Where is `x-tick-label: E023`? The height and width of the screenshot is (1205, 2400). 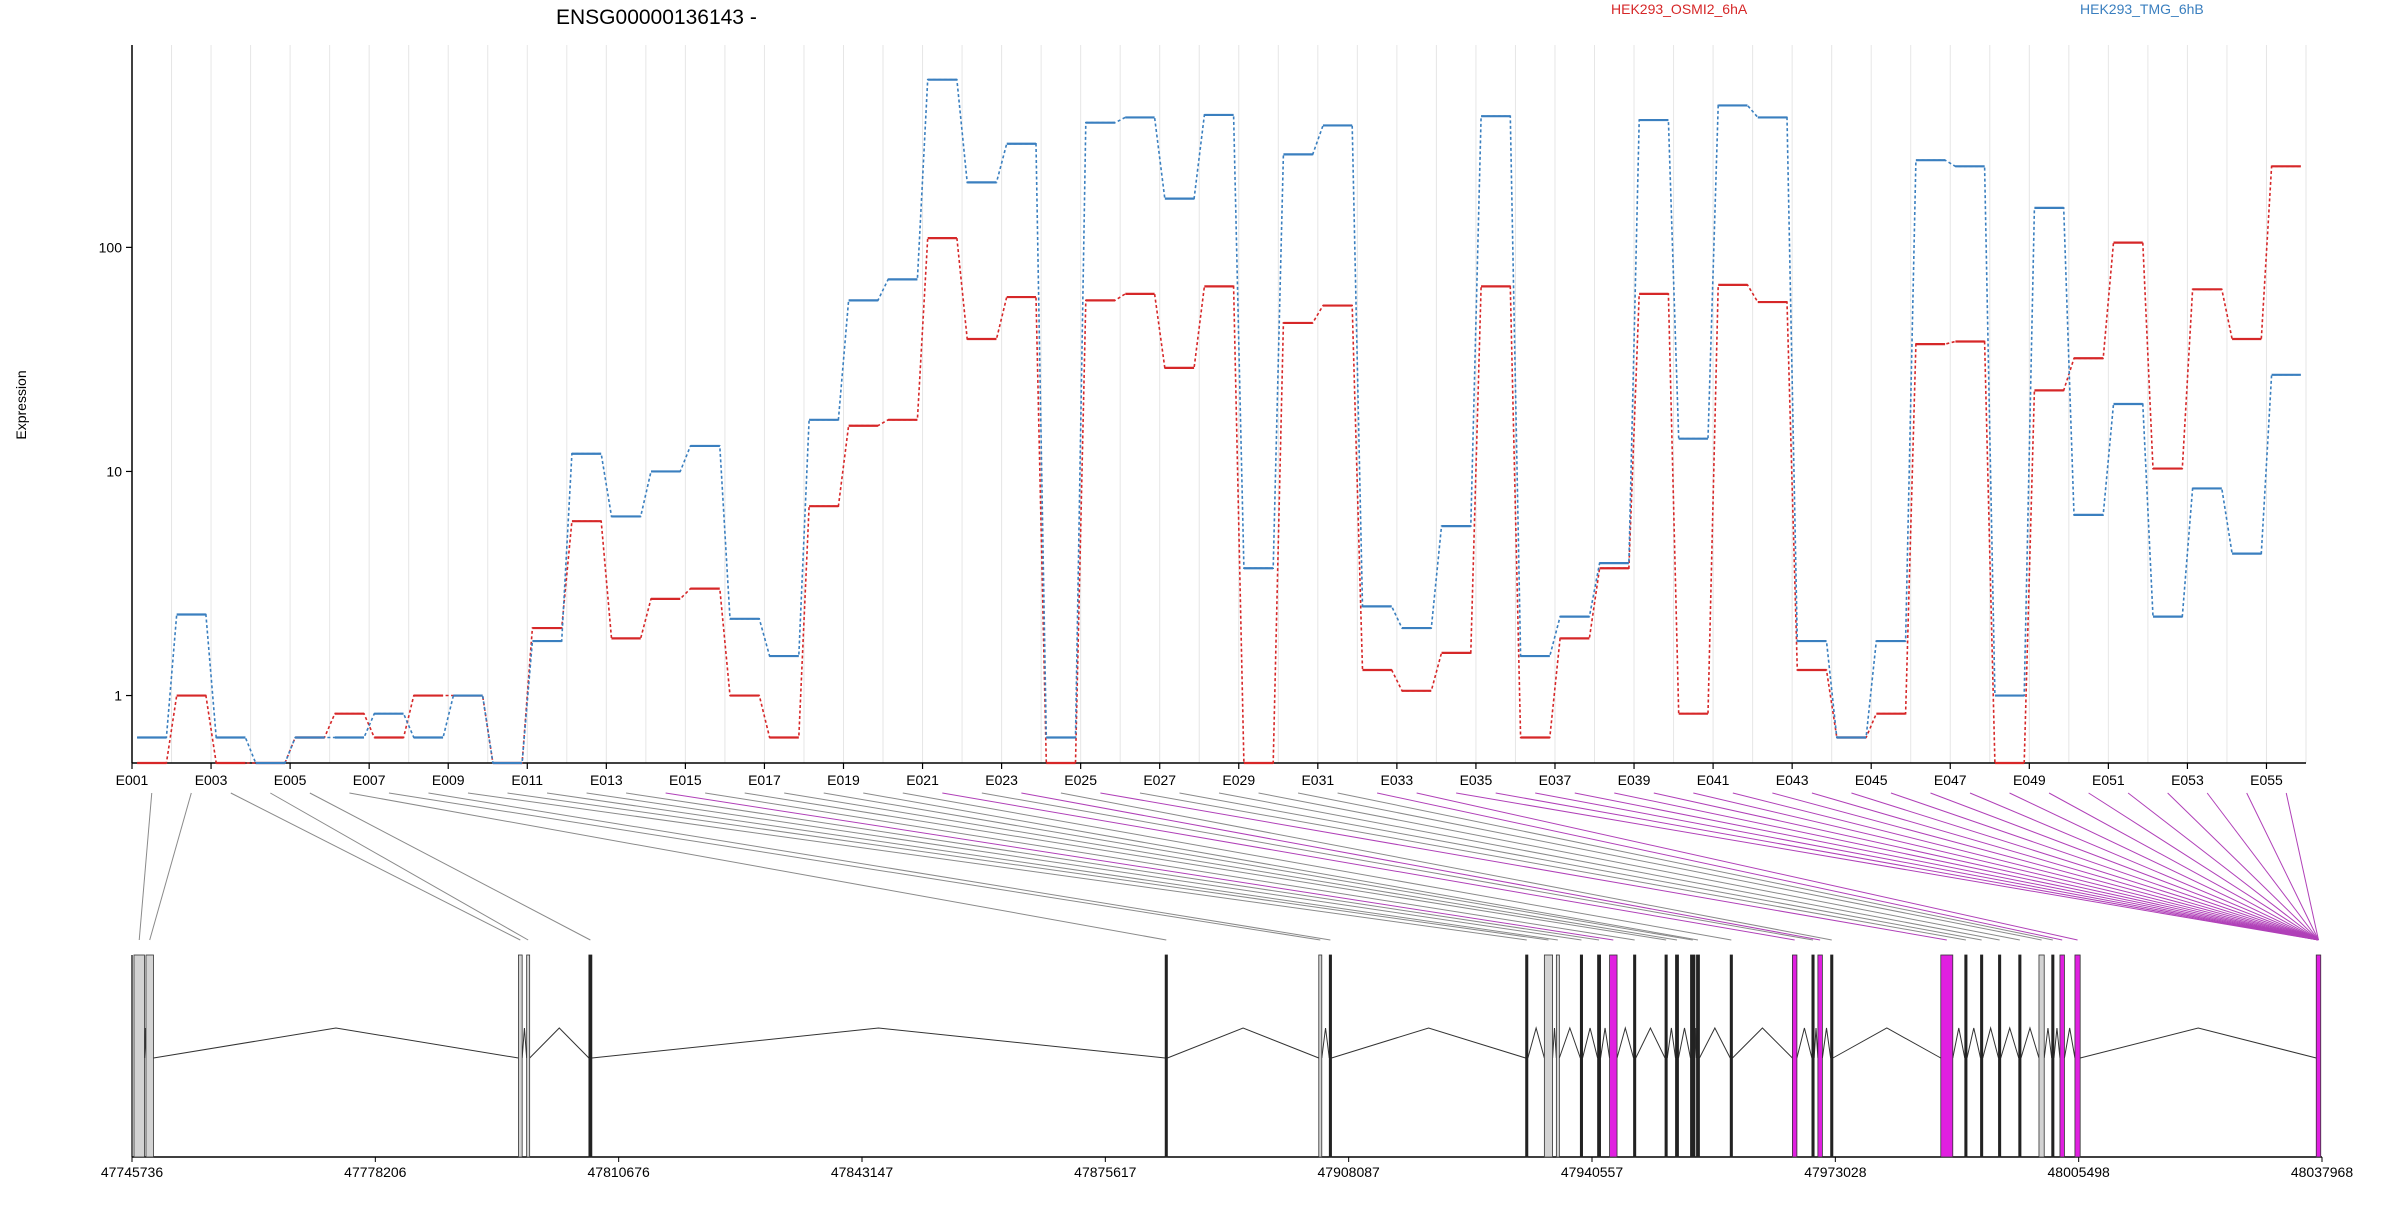
x-tick-label: E023 is located at coordinates (1001, 780).